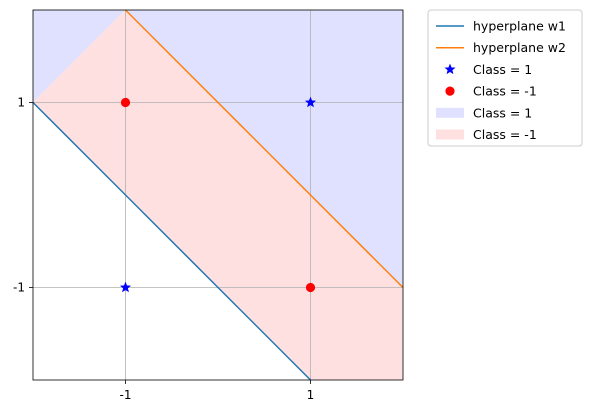  What do you see at coordinates (311, 395) in the screenshot?
I see `x-tick-label-1: 1` at bounding box center [311, 395].